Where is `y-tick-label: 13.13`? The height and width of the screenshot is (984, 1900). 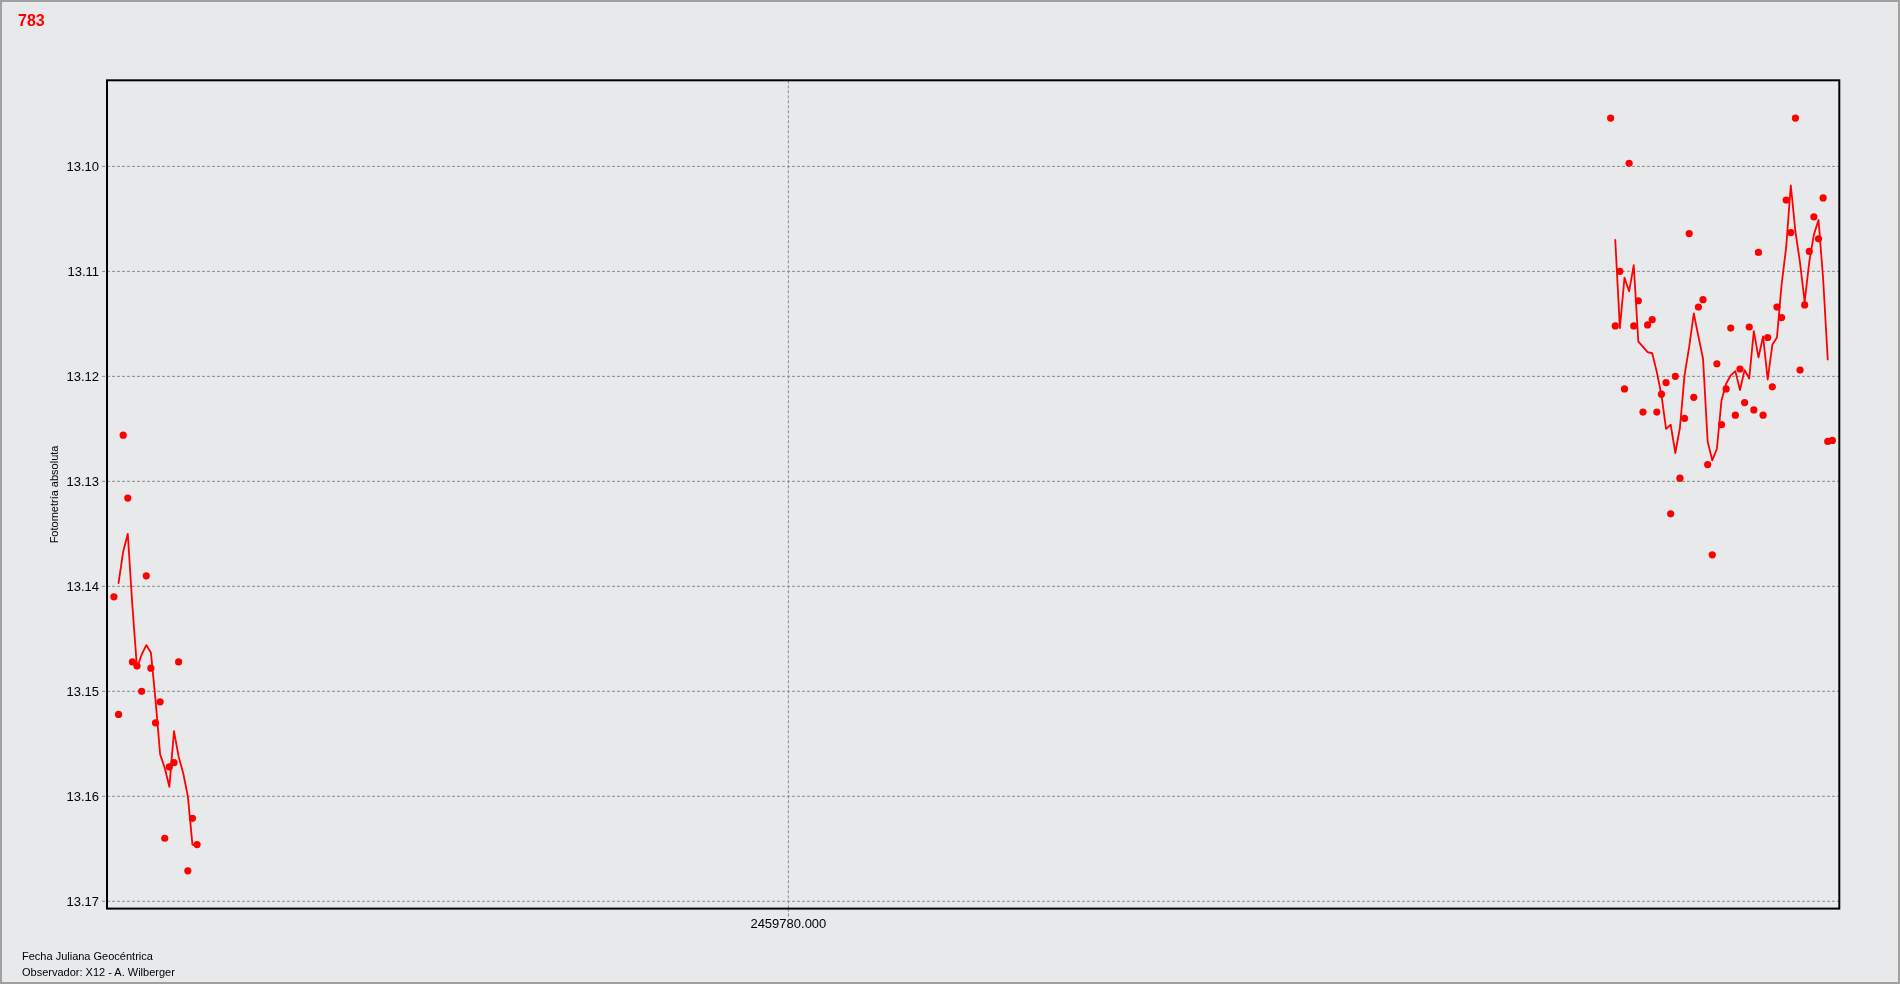
y-tick-label: 13.13 is located at coordinates (82, 481).